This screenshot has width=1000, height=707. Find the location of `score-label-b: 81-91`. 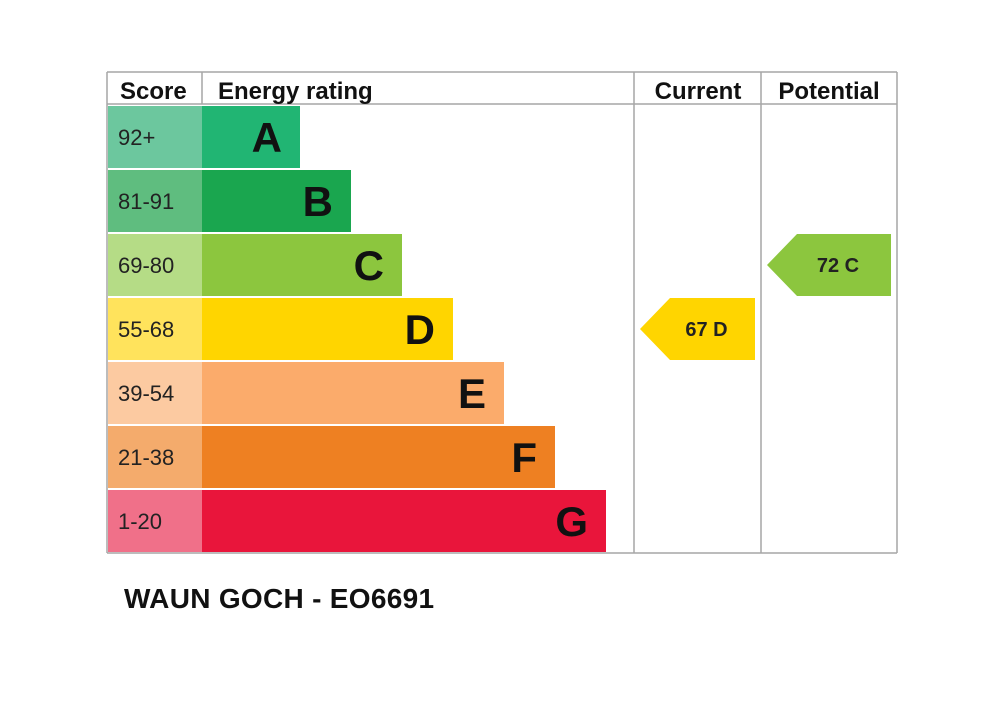

score-label-b: 81-91 is located at coordinates (146, 201).